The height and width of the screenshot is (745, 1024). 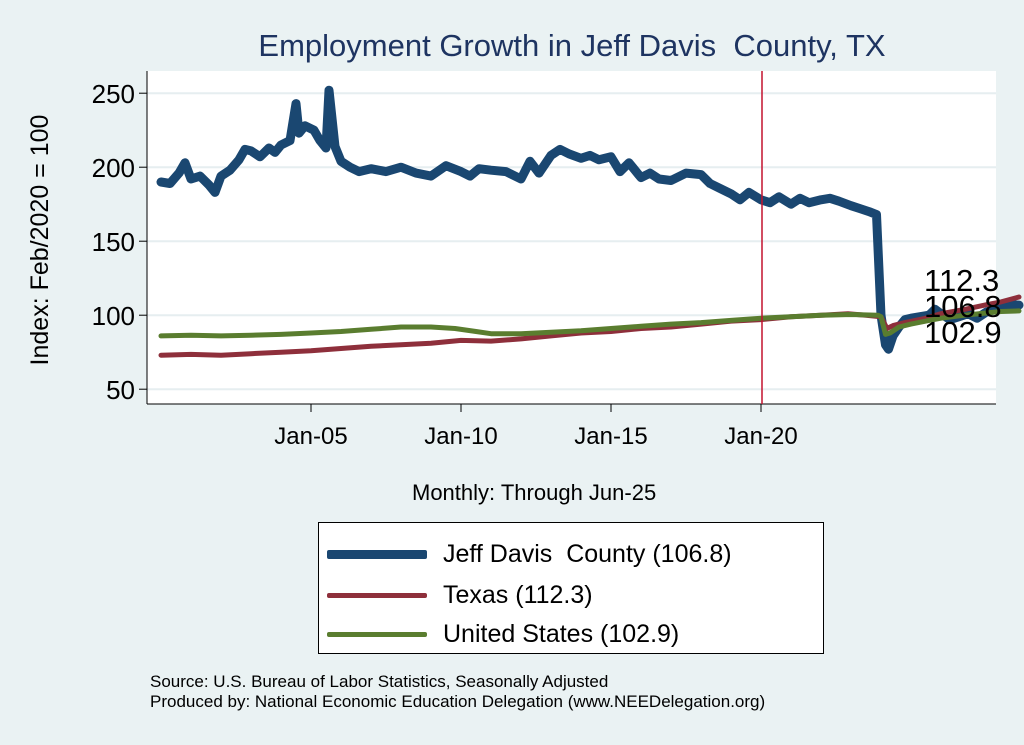 I want to click on ytick-label-150: 150, so click(x=113, y=242).